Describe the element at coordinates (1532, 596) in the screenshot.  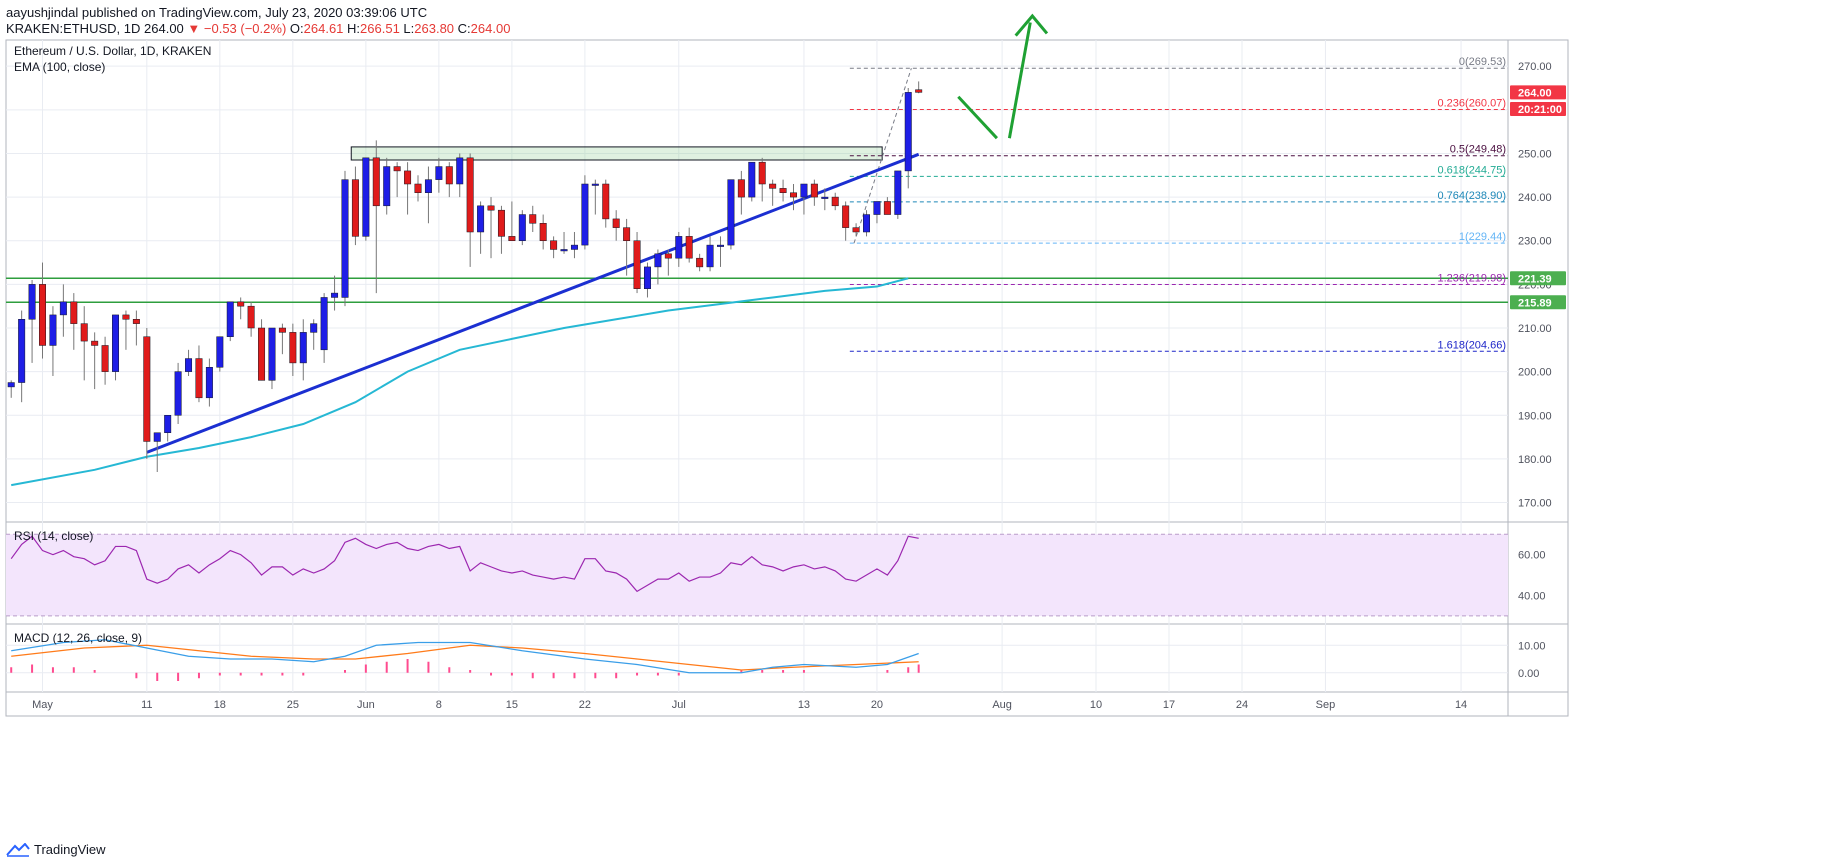
I see `rsi-tick-label: 40.00` at that location.